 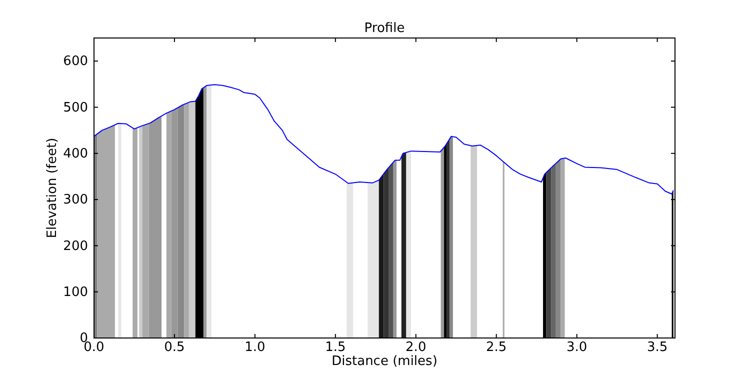 I want to click on x-axis-title: Distance (miles), so click(x=385, y=361).